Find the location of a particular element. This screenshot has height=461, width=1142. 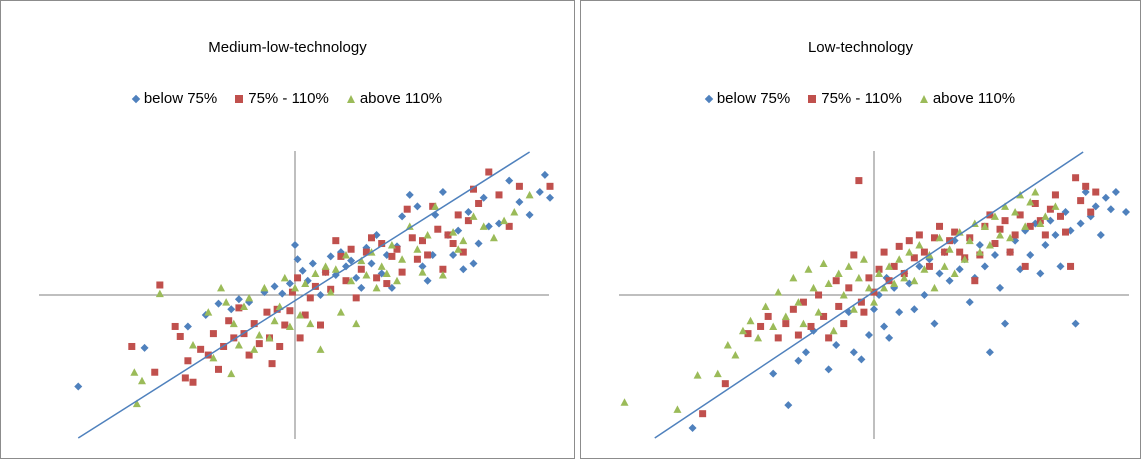

legend-label: above 110% is located at coordinates (974, 98).